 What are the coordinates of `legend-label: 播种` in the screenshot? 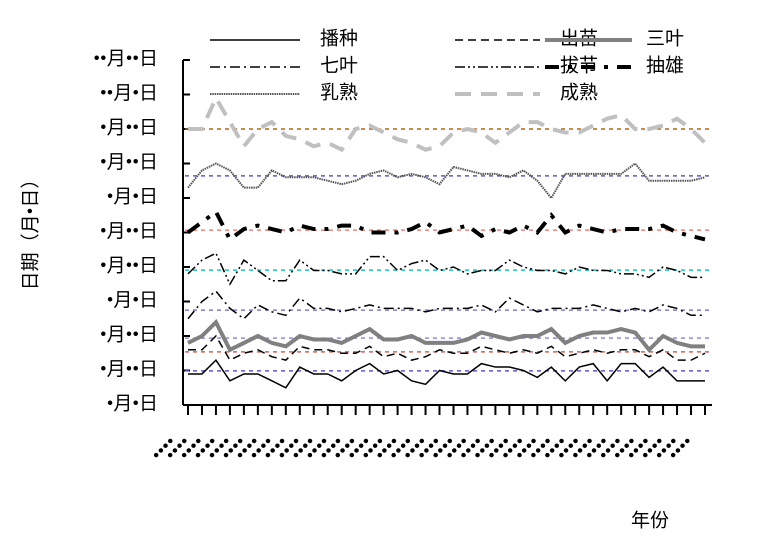 It's located at (339, 38).